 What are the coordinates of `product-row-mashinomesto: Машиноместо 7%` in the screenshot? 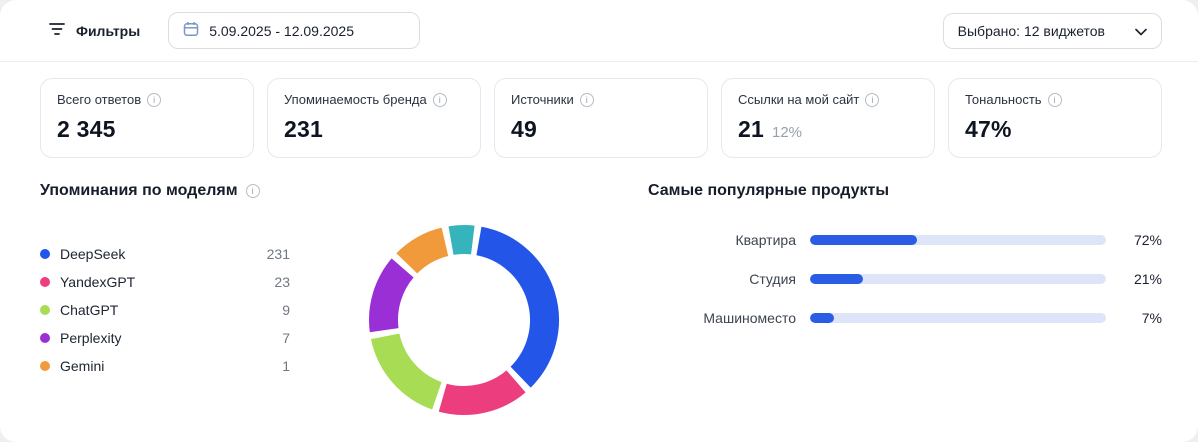 It's located at (905, 318).